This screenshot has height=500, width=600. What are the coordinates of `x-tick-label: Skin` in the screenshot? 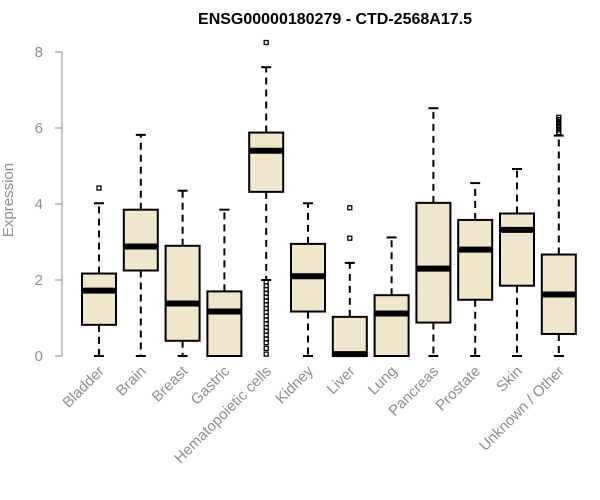 It's located at (509, 379).